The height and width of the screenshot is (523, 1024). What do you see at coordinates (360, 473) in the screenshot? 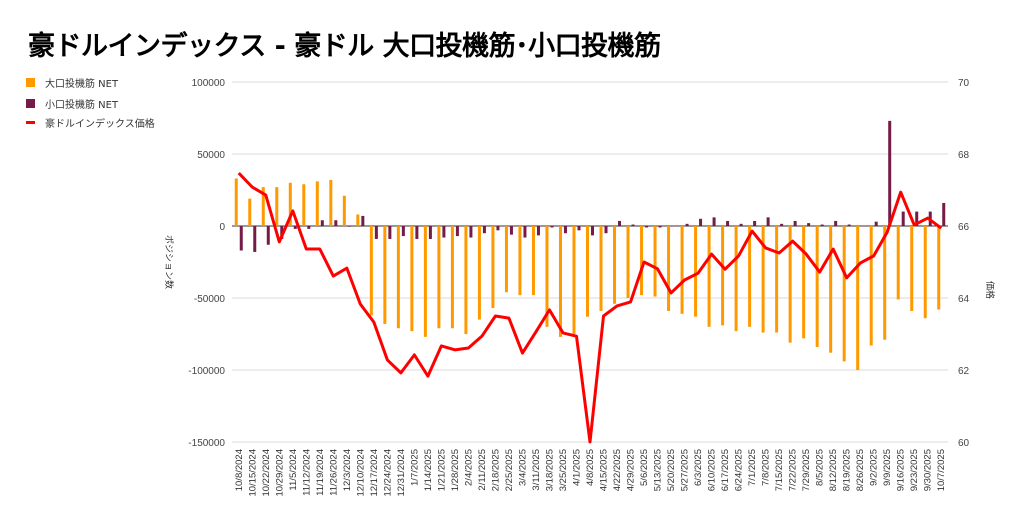
I see `x-tick: 12/10/2024` at bounding box center [360, 473].